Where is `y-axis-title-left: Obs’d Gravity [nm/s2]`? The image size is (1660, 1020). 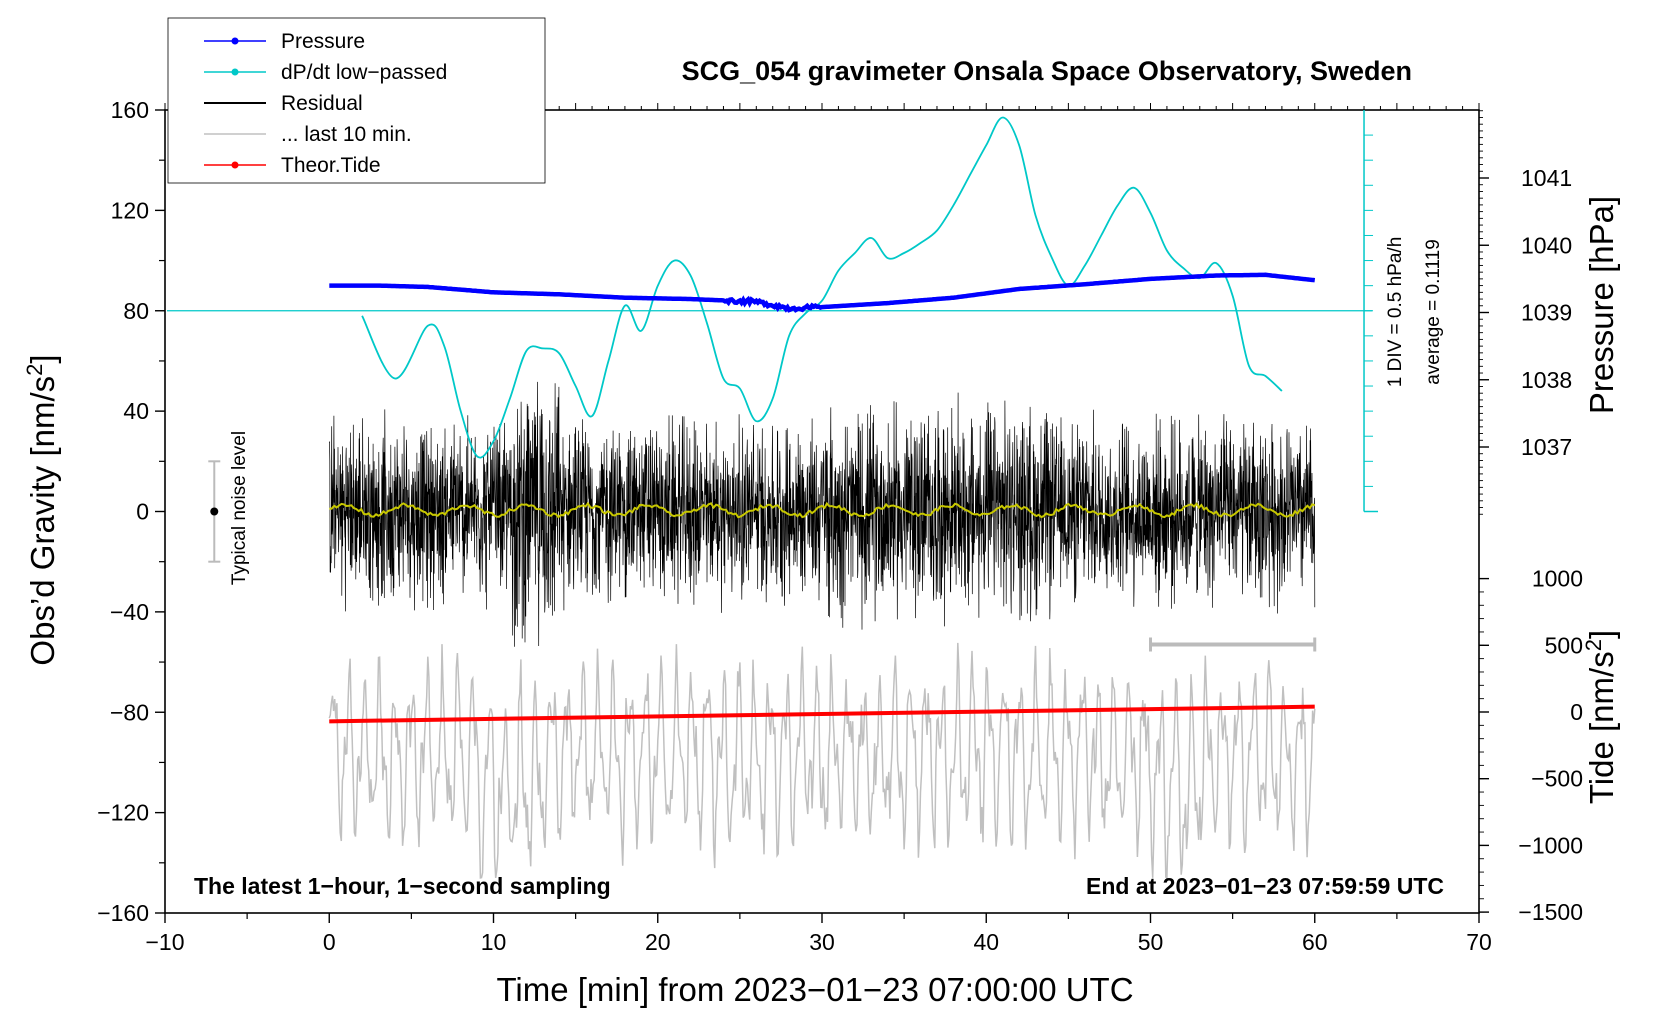 y-axis-title-left: Obs’d Gravity [nm/s2] is located at coordinates (41, 509).